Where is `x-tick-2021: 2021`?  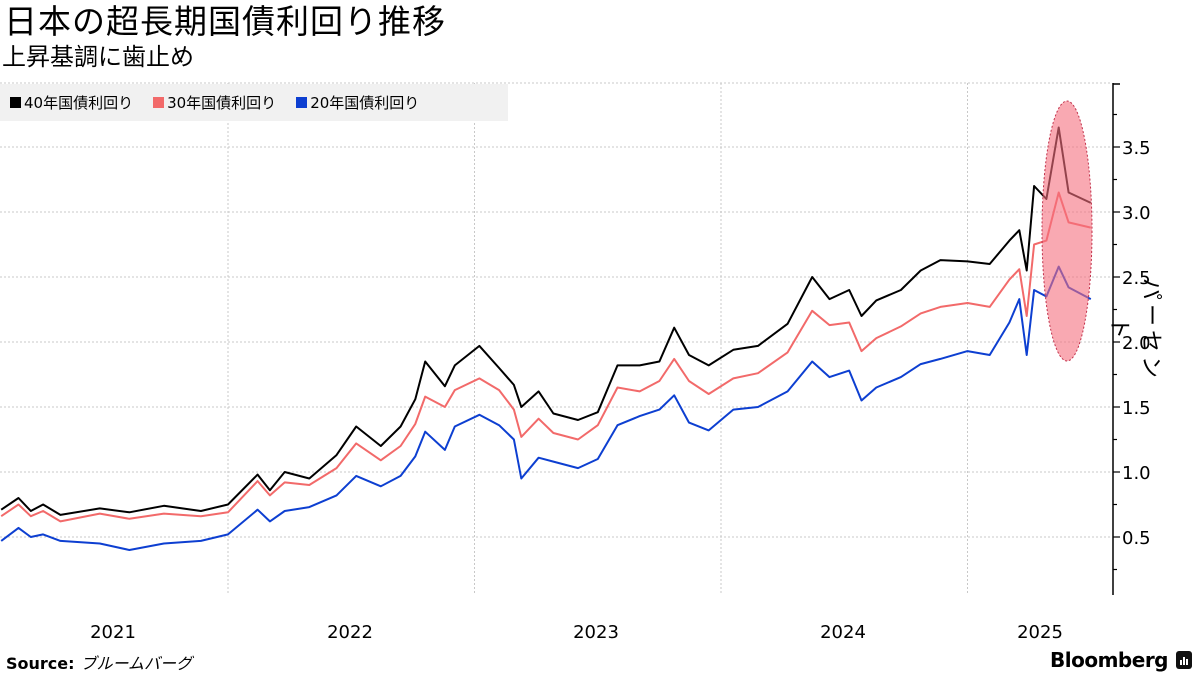 x-tick-2021: 2021 is located at coordinates (113, 632).